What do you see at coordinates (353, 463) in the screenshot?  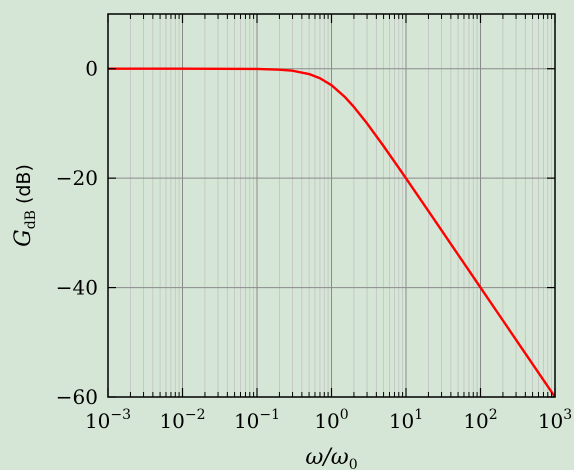 I see `x-axis-title-sub: 0` at bounding box center [353, 463].